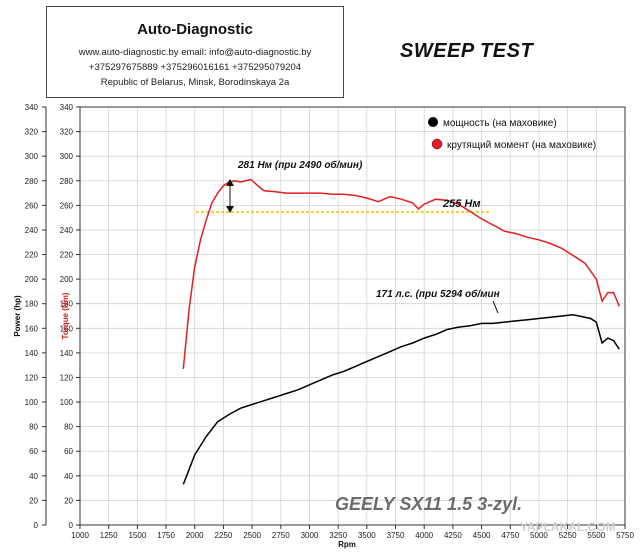 This screenshot has width=640, height=557. I want to click on power-tick-label: 20, so click(33, 500).